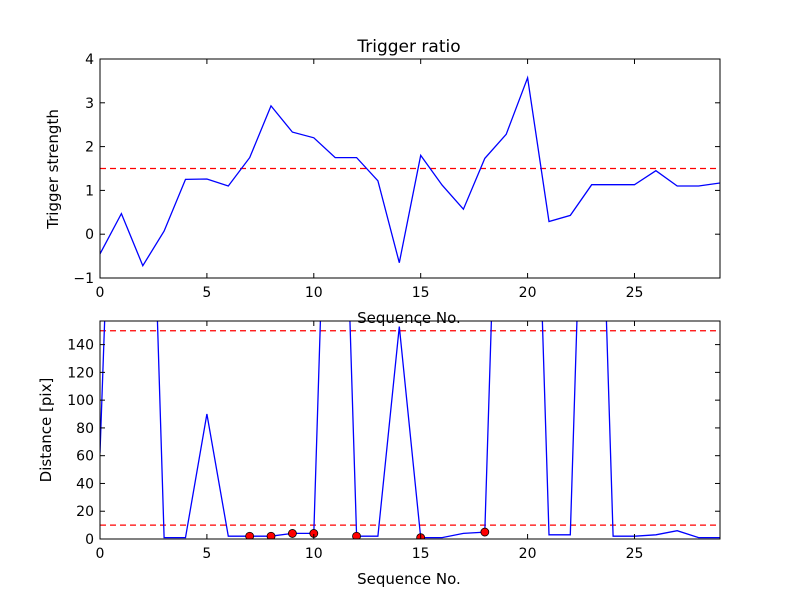 Image resolution: width=800 pixels, height=600 pixels. What do you see at coordinates (89, 191) in the screenshot?
I see `y-tick-label: 1` at bounding box center [89, 191].